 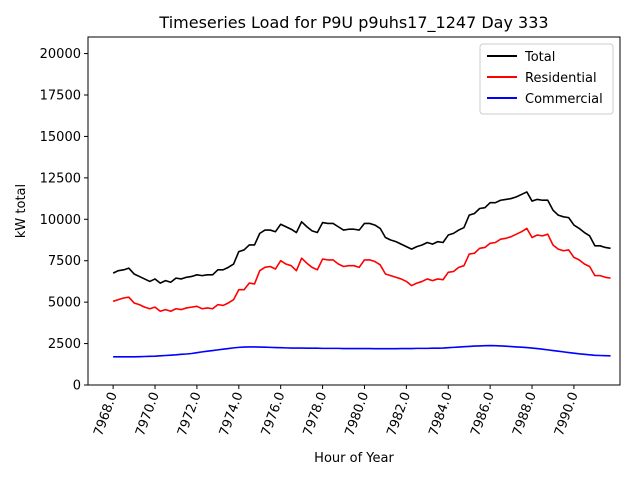 I want to click on series-line-residential, so click(x=361, y=270).